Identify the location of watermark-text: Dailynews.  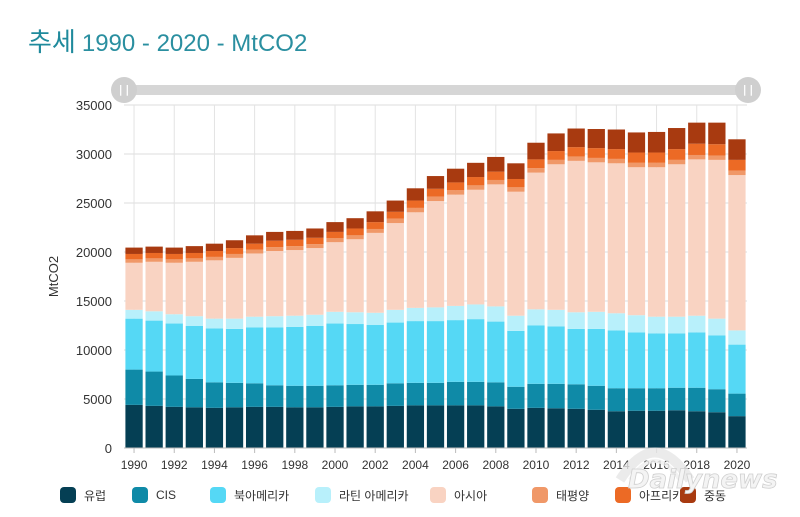
(703, 480).